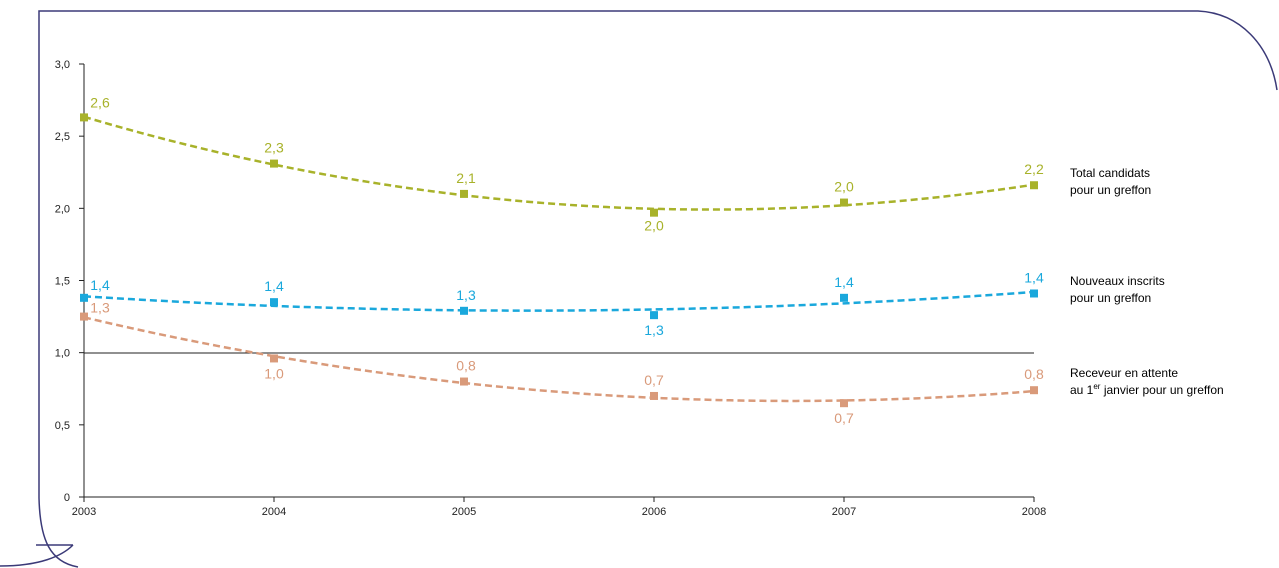 The height and width of the screenshot is (568, 1279). Describe the element at coordinates (1110, 190) in the screenshot. I see `legend-total-line2: pour un greffon` at that location.